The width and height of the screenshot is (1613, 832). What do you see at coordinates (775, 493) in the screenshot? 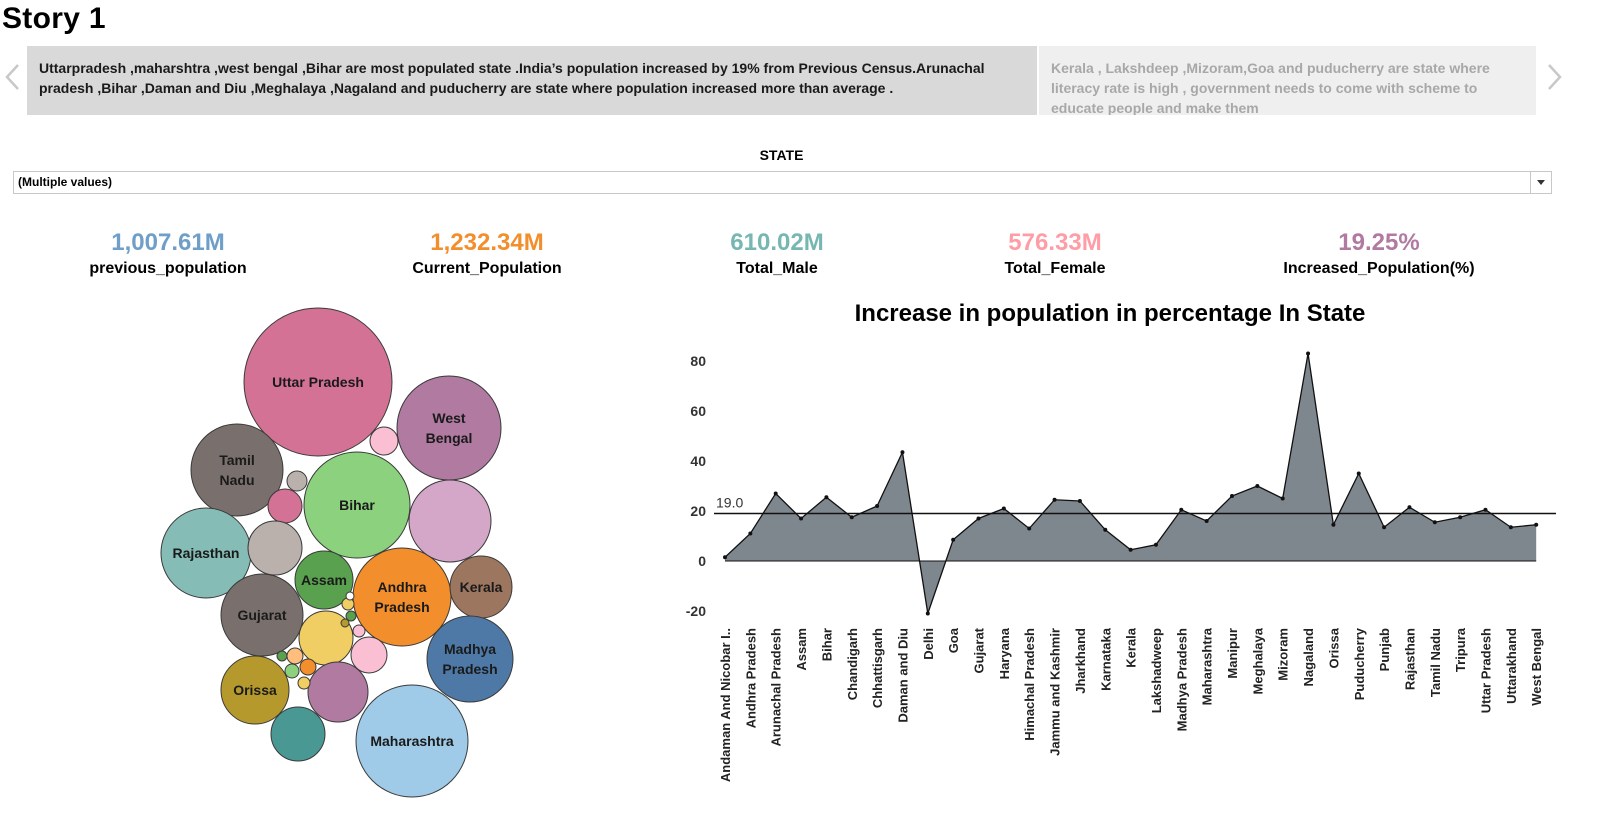
I see `data-point-arunachal-pradesh` at bounding box center [775, 493].